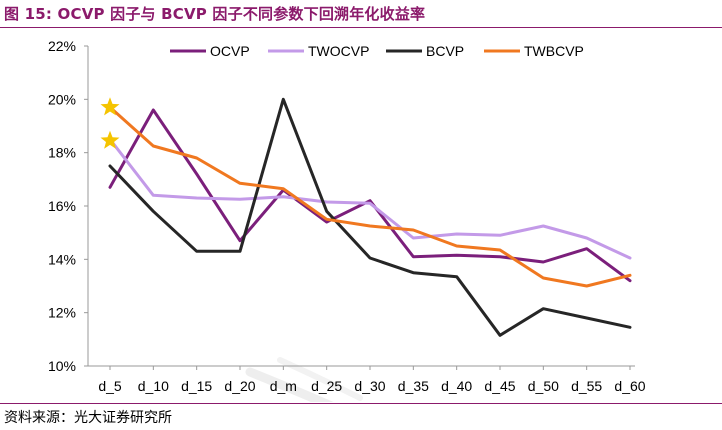 The width and height of the screenshot is (722, 430). I want to click on x-tick-label: d_10, so click(153, 386).